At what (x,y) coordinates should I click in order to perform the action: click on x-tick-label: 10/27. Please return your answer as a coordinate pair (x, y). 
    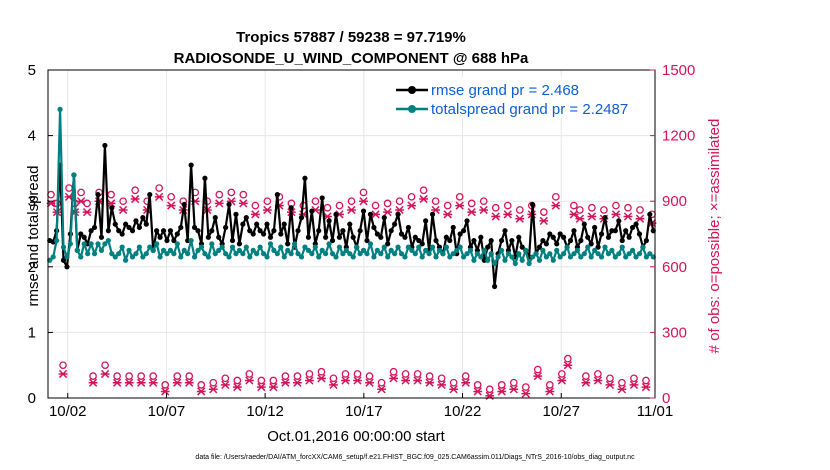
    Looking at the image, I should click on (561, 411).